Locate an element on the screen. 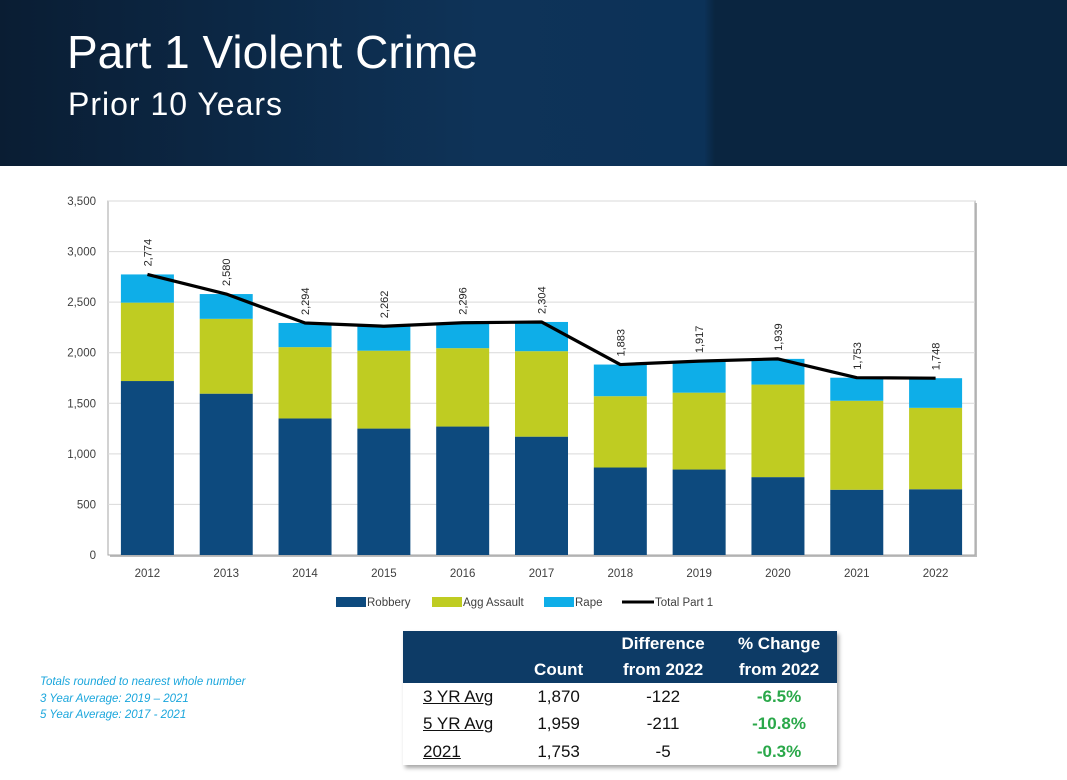  y-tick-label: 3,500 is located at coordinates (81, 202).